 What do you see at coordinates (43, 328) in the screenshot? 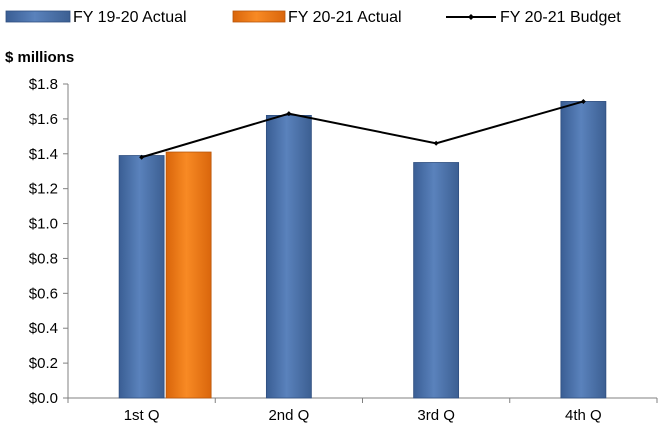
I see `y-tick-label: $0.4` at bounding box center [43, 328].